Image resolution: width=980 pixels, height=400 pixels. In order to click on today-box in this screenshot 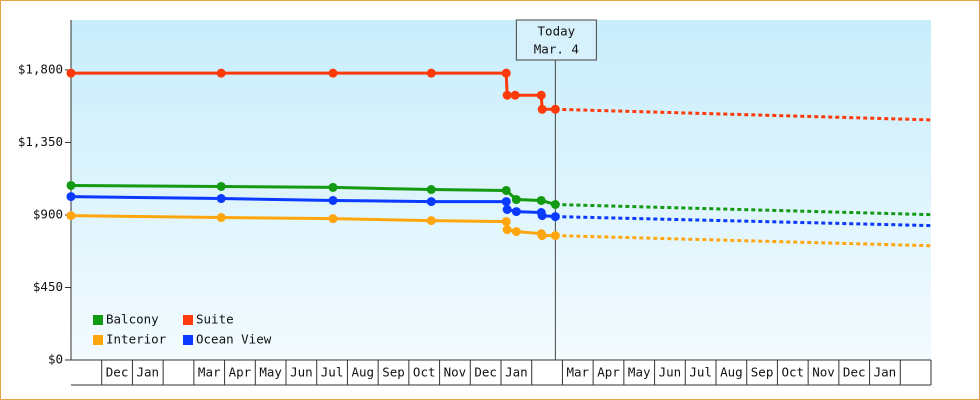, I will do `click(556, 40)`.